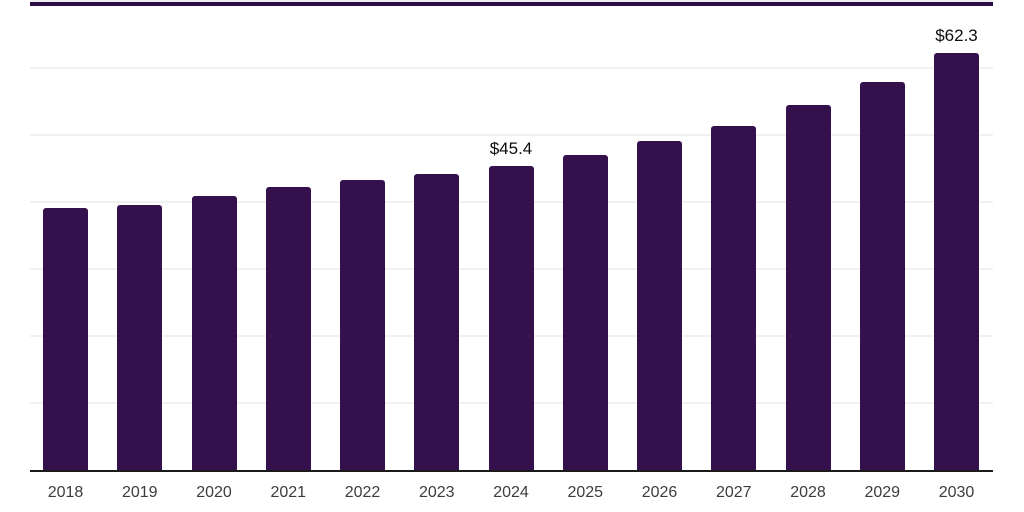 This screenshot has height=512, width=1024. Describe the element at coordinates (956, 261) in the screenshot. I see `bar-2030` at that location.